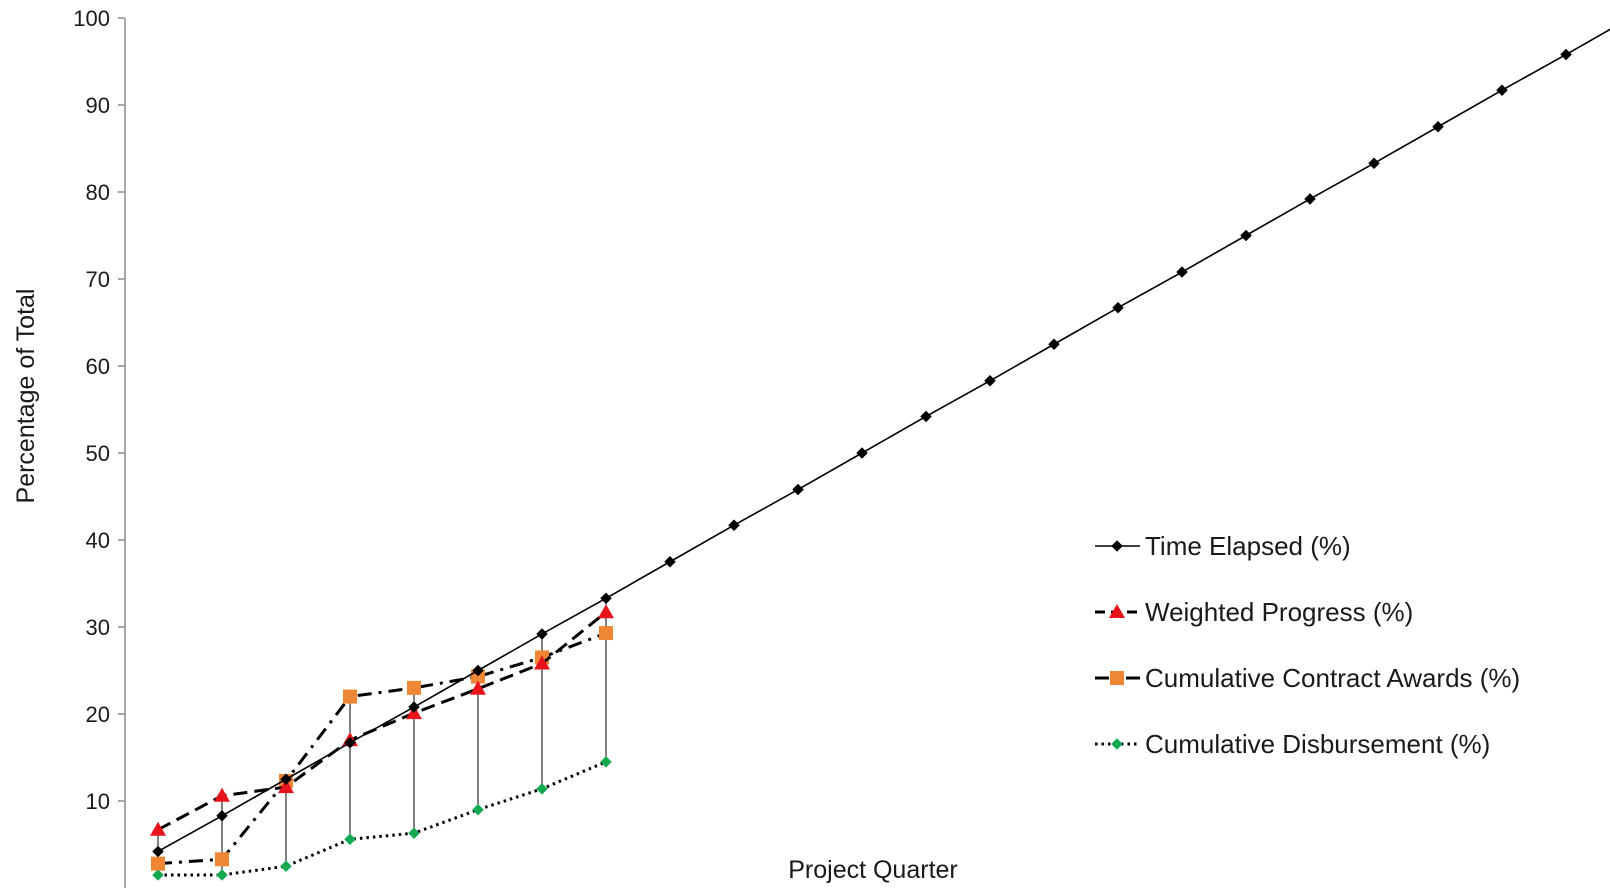 The image size is (1610, 893). Describe the element at coordinates (98, 366) in the screenshot. I see `y-tick-label: 60` at that location.